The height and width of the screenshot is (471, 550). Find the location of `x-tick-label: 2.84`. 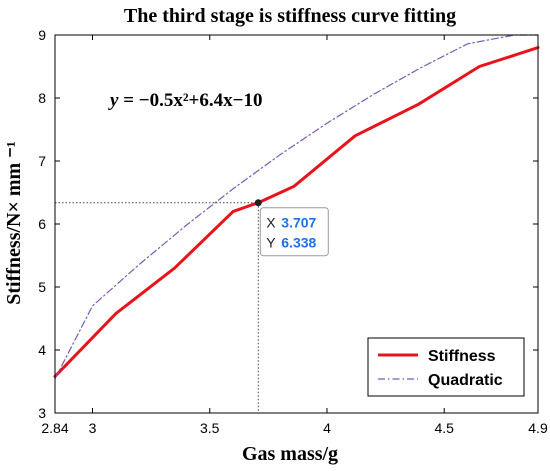

x-tick-label: 2.84 is located at coordinates (54, 428).